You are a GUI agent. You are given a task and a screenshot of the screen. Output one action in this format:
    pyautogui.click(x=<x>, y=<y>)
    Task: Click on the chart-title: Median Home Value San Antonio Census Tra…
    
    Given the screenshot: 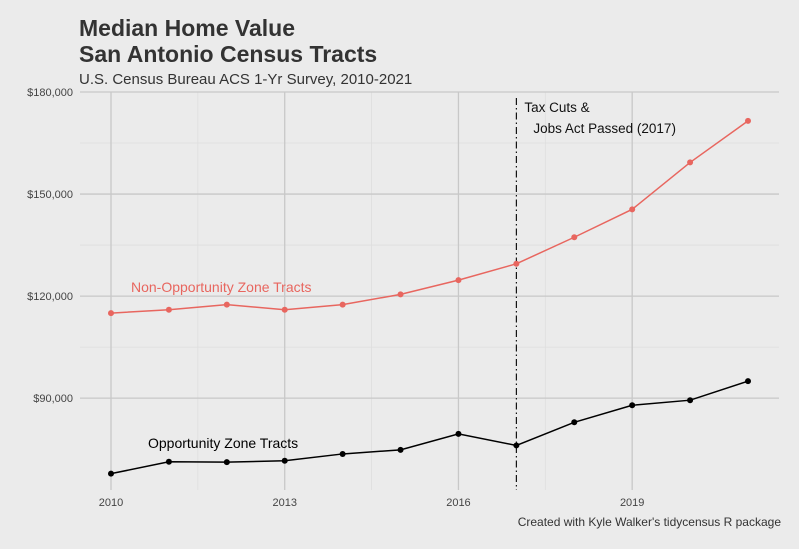 What is the action you would take?
    pyautogui.click(x=228, y=41)
    